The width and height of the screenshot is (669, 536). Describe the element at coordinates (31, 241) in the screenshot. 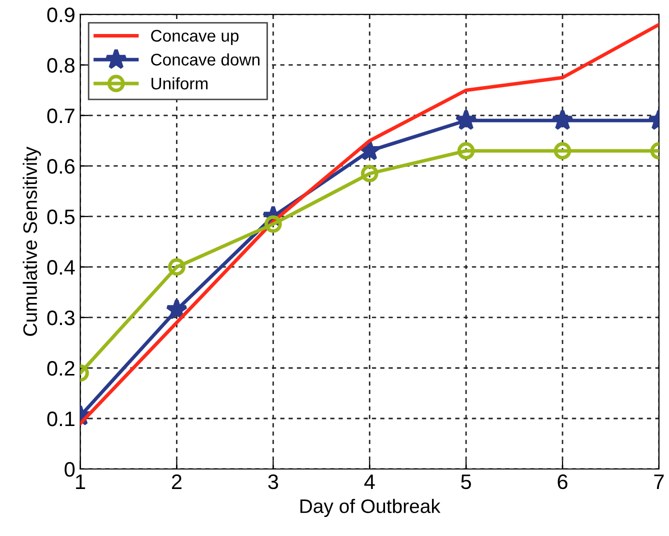

I see `y-axis-title: Cumulative Sensitivity` at that location.